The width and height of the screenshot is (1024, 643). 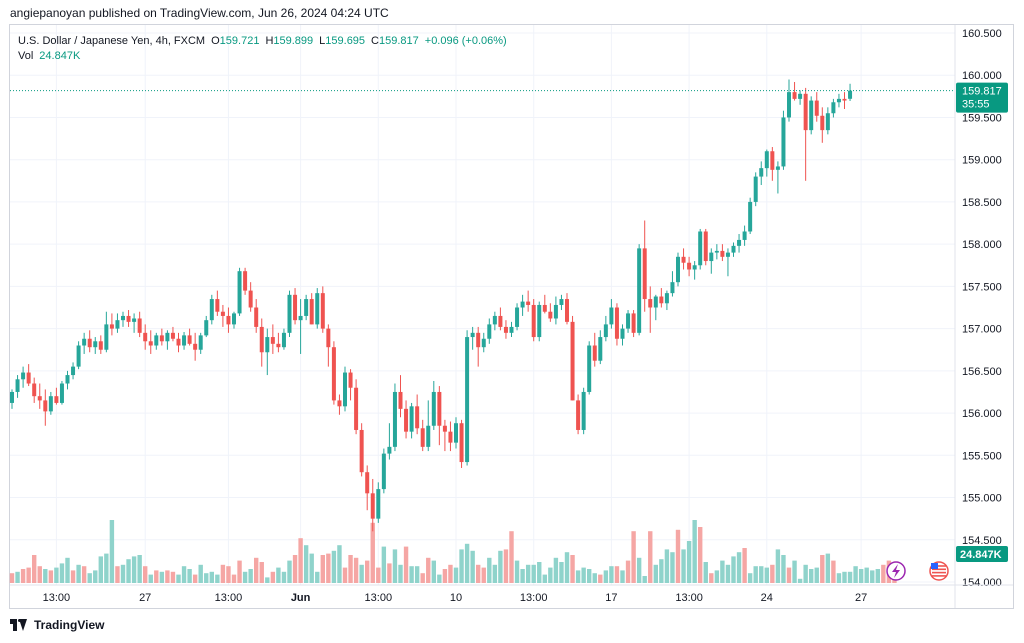 What do you see at coordinates (456, 598) in the screenshot?
I see `x-tick-label: 10` at bounding box center [456, 598].